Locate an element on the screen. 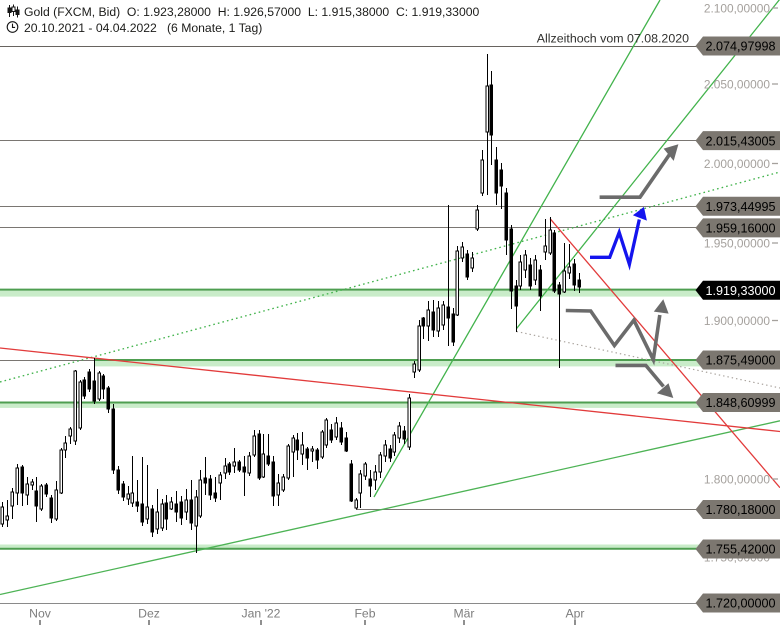 The height and width of the screenshot is (625, 780). svg-text: 2.100,00000 is located at coordinates (737, 9).